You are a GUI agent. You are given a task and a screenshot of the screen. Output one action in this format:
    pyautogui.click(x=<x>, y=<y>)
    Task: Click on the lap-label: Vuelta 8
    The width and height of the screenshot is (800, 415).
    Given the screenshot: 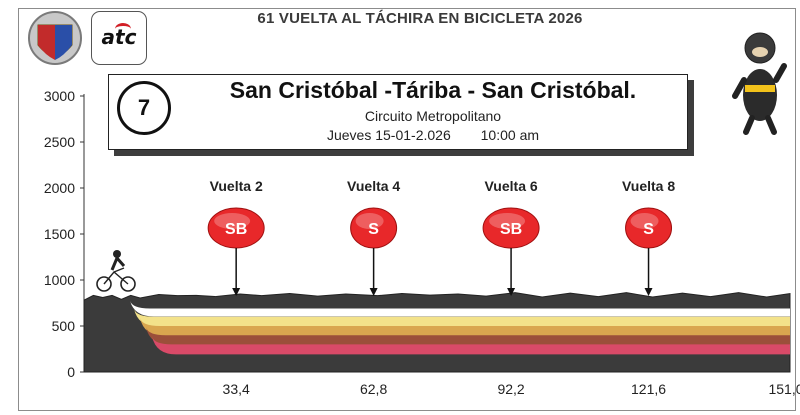 What is the action you would take?
    pyautogui.click(x=648, y=186)
    